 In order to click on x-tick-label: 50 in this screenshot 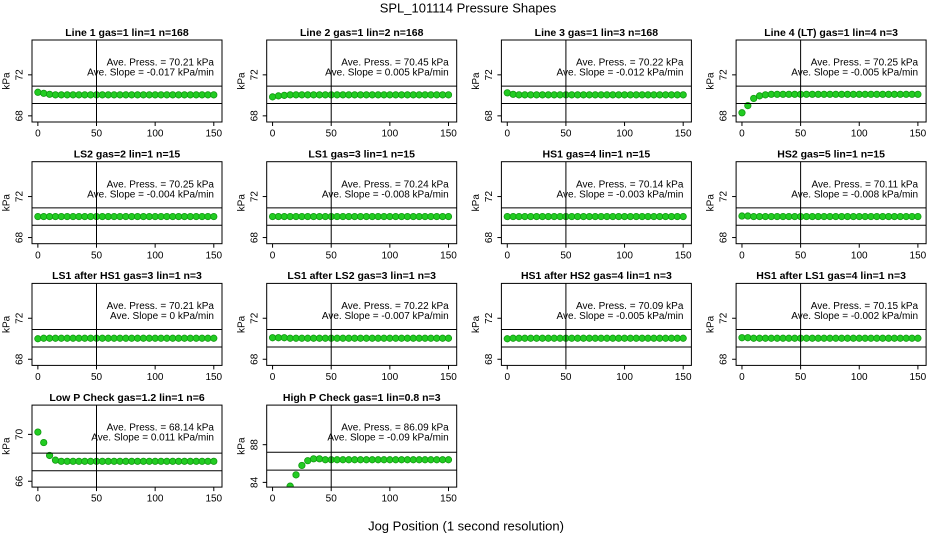, I will do `click(332, 499)`.